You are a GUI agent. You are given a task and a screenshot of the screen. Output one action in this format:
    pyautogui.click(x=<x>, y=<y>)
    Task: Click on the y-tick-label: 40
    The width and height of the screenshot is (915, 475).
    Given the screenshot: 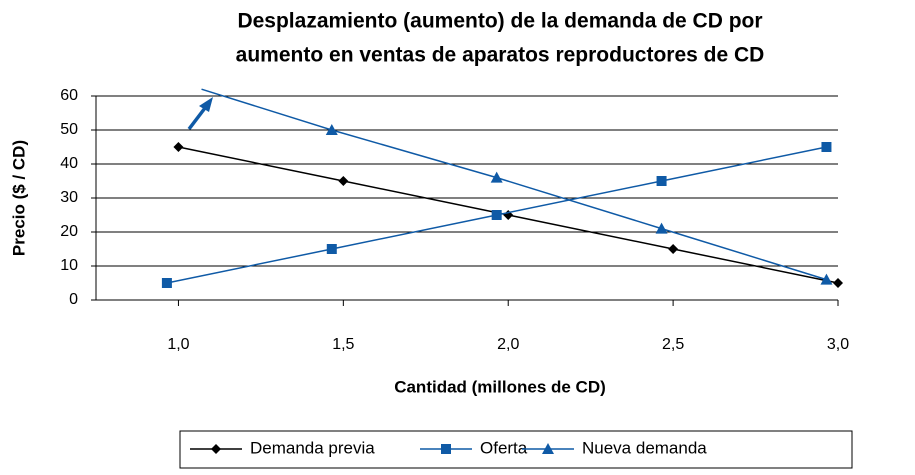 What is the action you would take?
    pyautogui.click(x=69, y=163)
    